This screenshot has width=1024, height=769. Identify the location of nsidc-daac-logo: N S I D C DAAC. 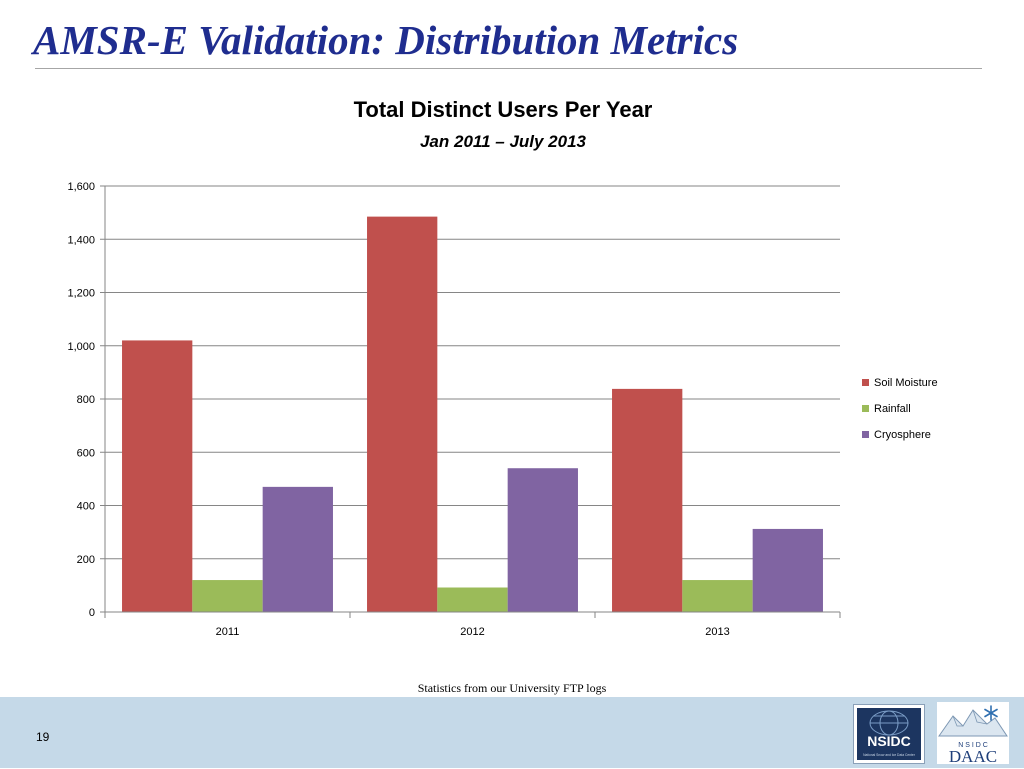
(973, 734).